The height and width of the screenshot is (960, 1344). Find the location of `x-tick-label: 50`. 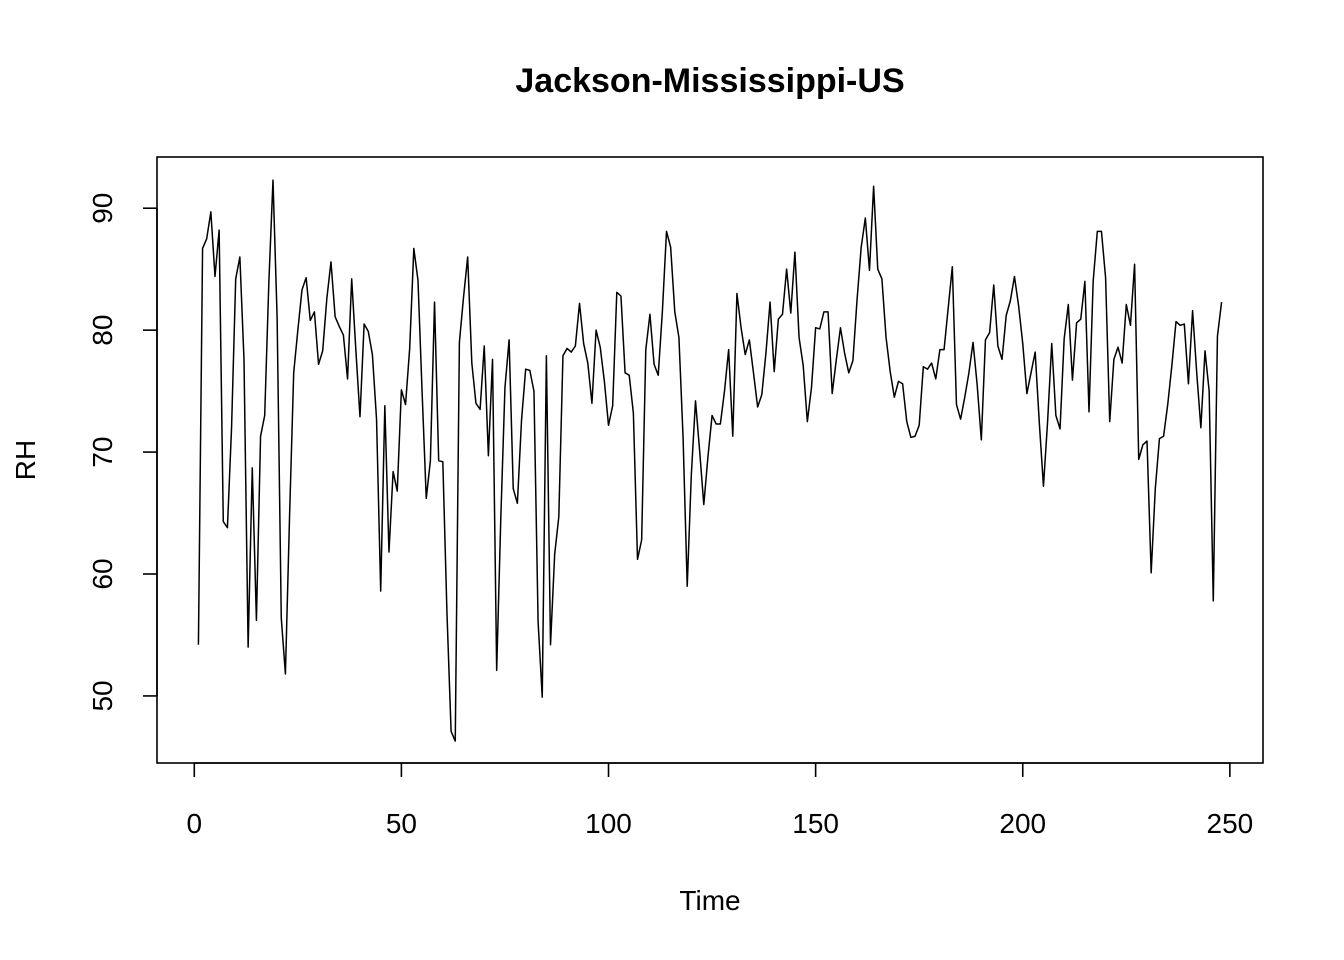

x-tick-label: 50 is located at coordinates (401, 823).